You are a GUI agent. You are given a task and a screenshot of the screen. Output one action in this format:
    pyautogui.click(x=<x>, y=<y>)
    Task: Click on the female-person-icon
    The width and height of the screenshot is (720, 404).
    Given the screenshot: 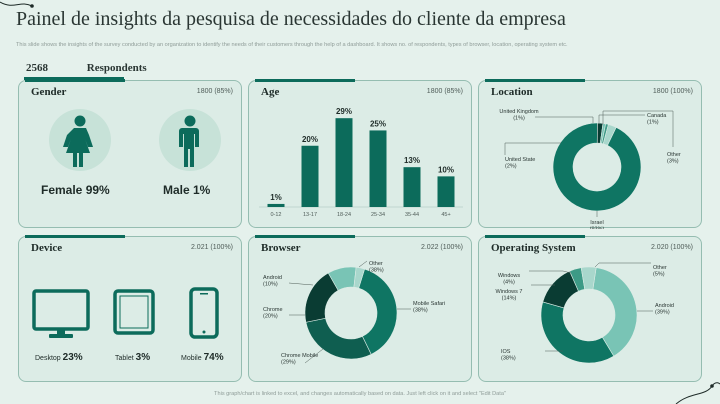 What is the action you would take?
    pyautogui.click(x=78, y=141)
    